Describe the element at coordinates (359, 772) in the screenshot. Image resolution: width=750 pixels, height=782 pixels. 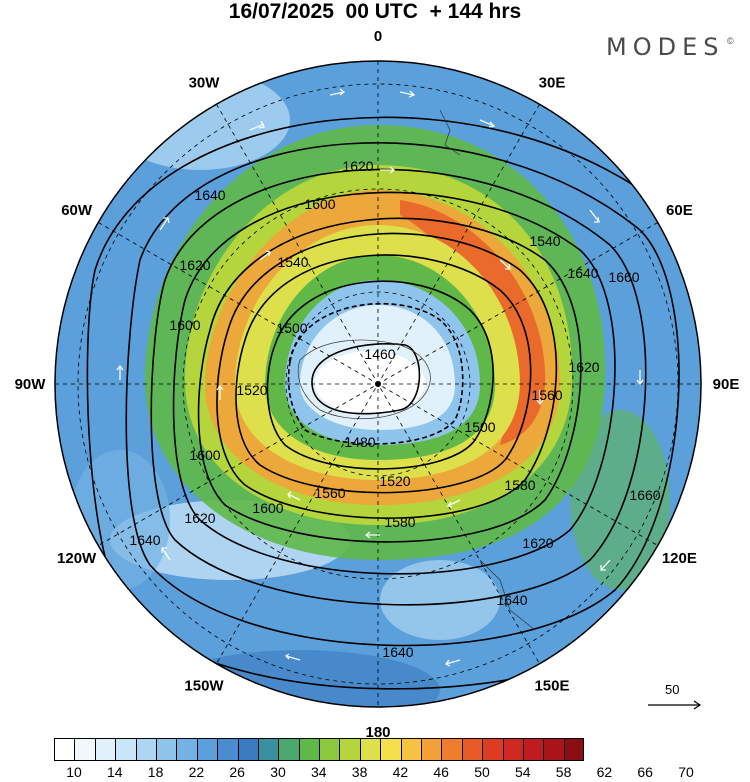
I see `colorbar-tick-label: 38` at that location.